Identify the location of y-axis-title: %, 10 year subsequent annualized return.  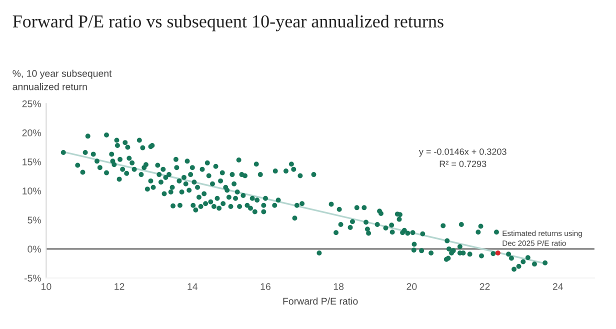
(62, 80).